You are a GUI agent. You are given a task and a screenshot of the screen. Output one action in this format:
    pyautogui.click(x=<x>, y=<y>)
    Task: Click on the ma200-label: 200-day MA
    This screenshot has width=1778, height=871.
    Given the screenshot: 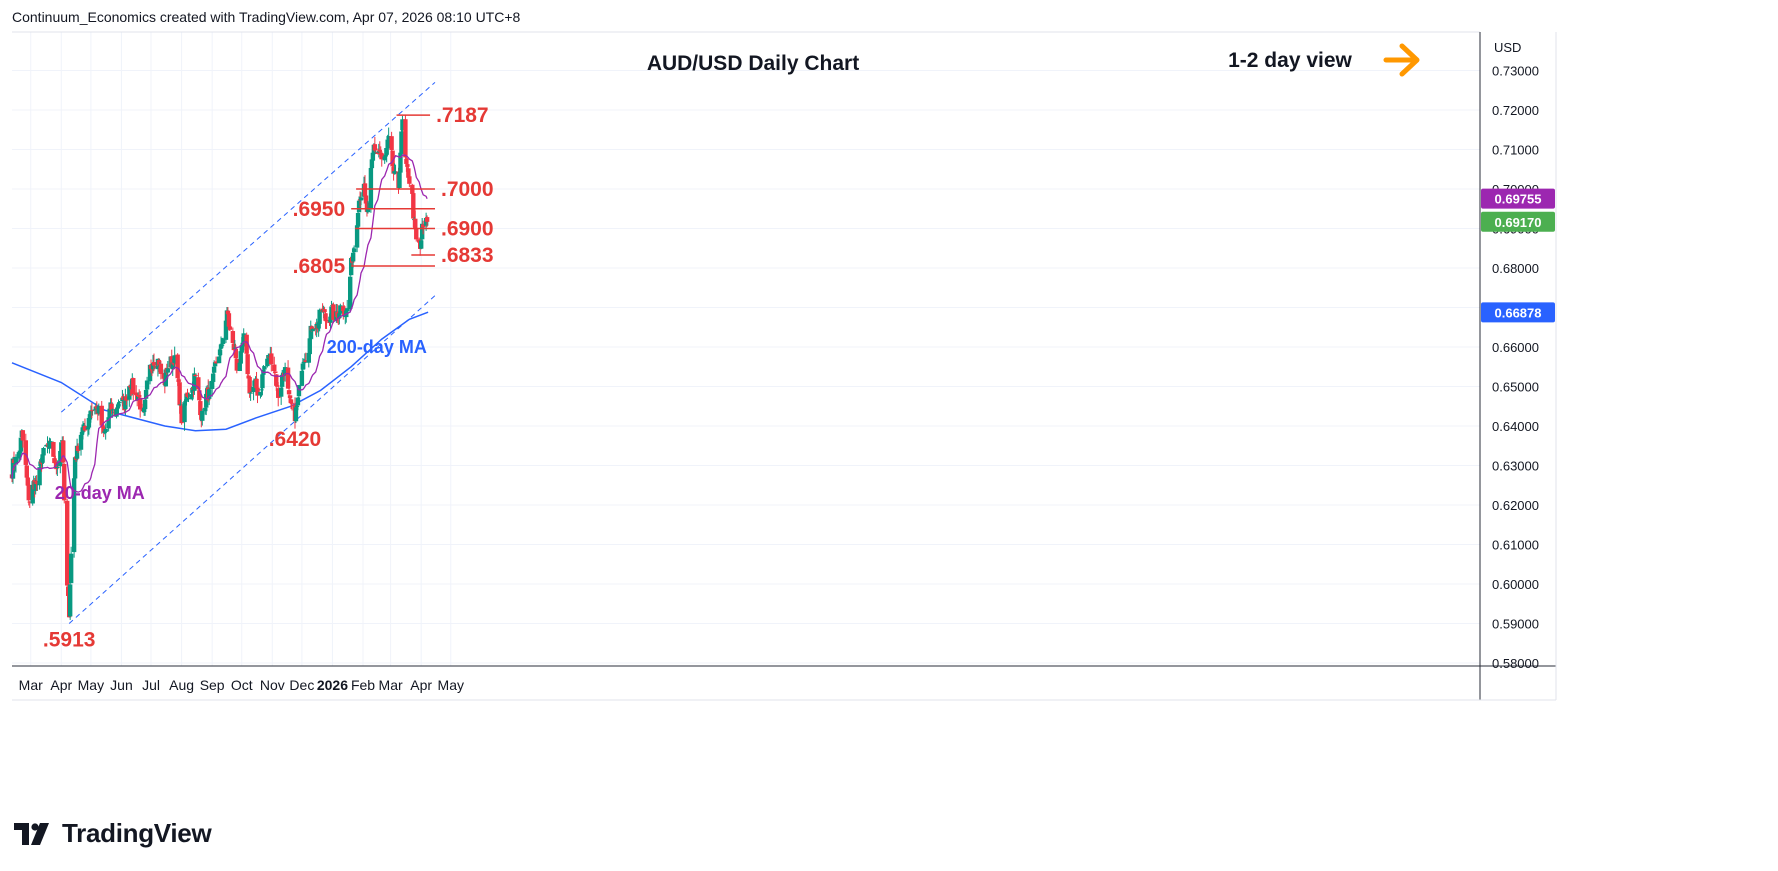 What is the action you would take?
    pyautogui.click(x=377, y=347)
    